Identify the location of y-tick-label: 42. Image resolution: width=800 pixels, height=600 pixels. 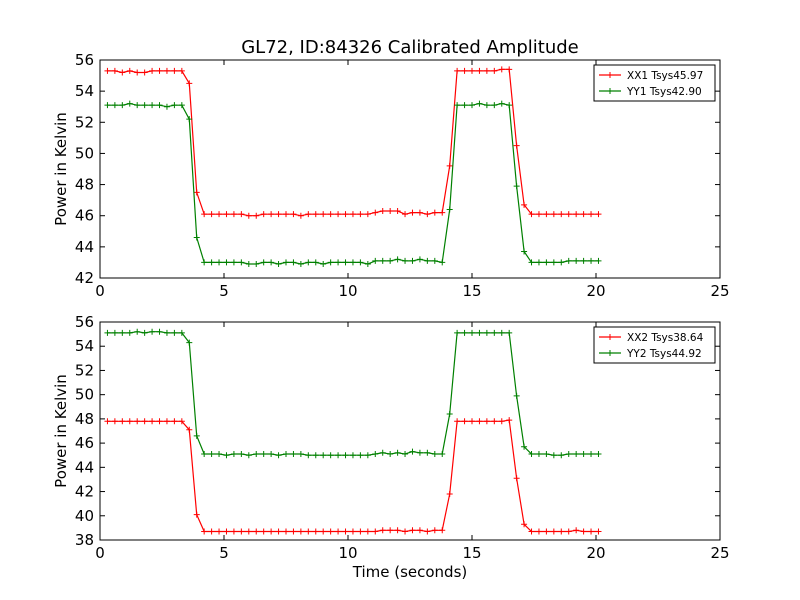
(84, 278).